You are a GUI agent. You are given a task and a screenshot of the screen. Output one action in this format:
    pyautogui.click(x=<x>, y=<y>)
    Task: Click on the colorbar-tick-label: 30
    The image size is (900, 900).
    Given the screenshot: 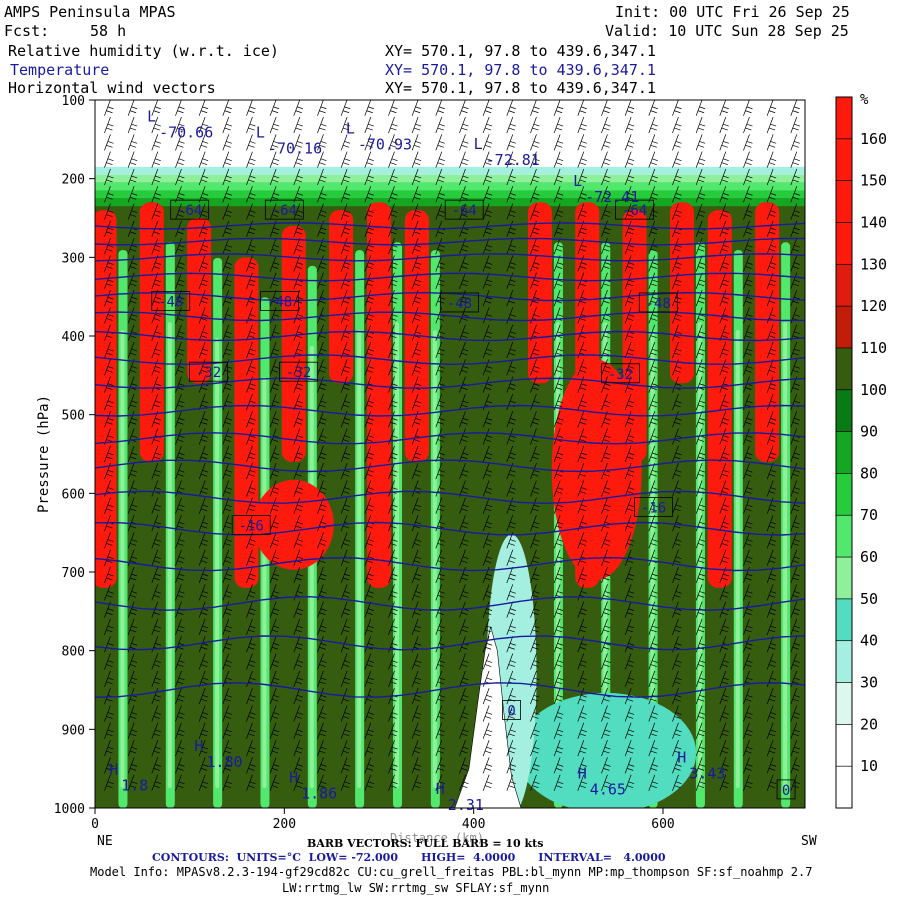 What is the action you would take?
    pyautogui.click(x=869, y=683)
    